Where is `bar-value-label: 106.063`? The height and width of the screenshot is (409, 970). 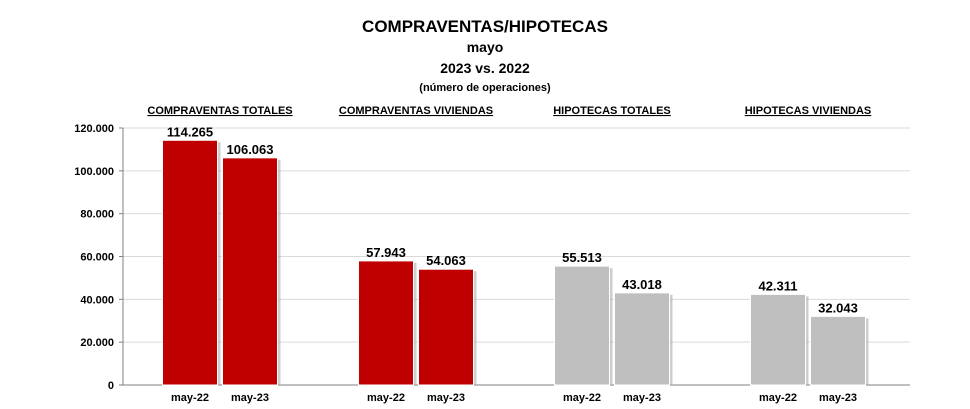 bar-value-label: 106.063 is located at coordinates (250, 149).